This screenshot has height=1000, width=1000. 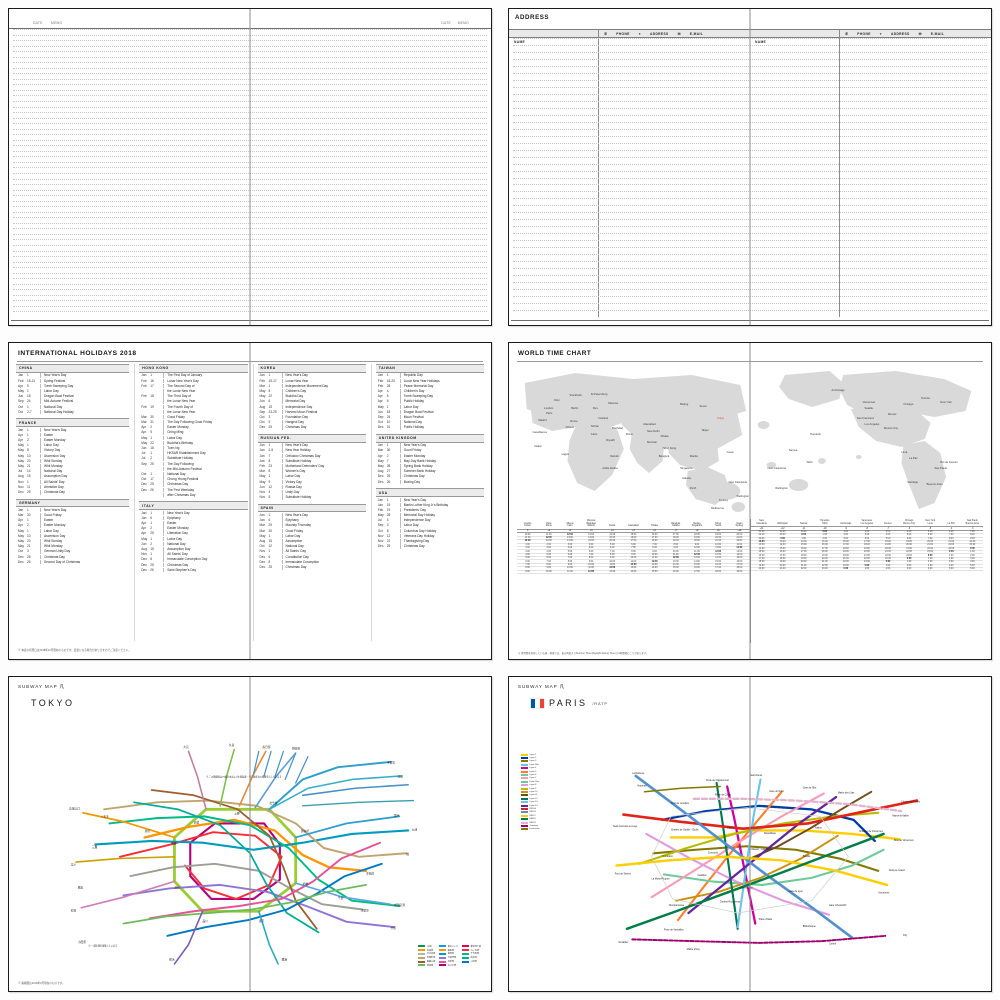 I want to click on address-entry-rows, so click(x=750, y=177).